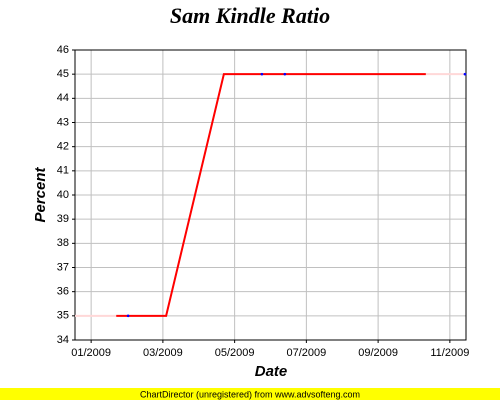  Describe the element at coordinates (63, 147) in the screenshot. I see `y-tick-label: 42` at that location.